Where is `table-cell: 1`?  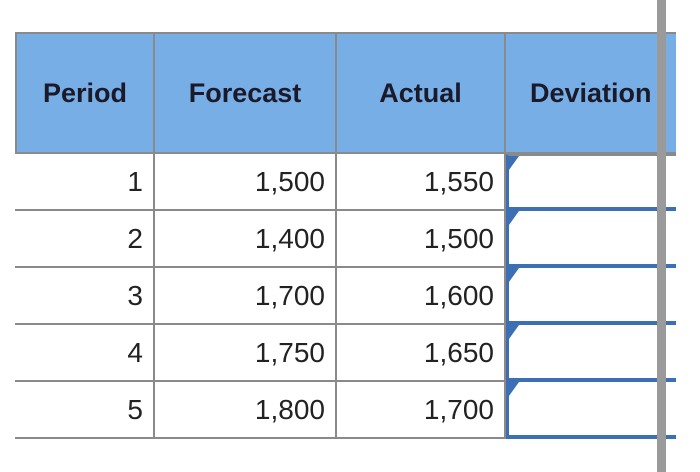
table-cell: 1 is located at coordinates (85, 182).